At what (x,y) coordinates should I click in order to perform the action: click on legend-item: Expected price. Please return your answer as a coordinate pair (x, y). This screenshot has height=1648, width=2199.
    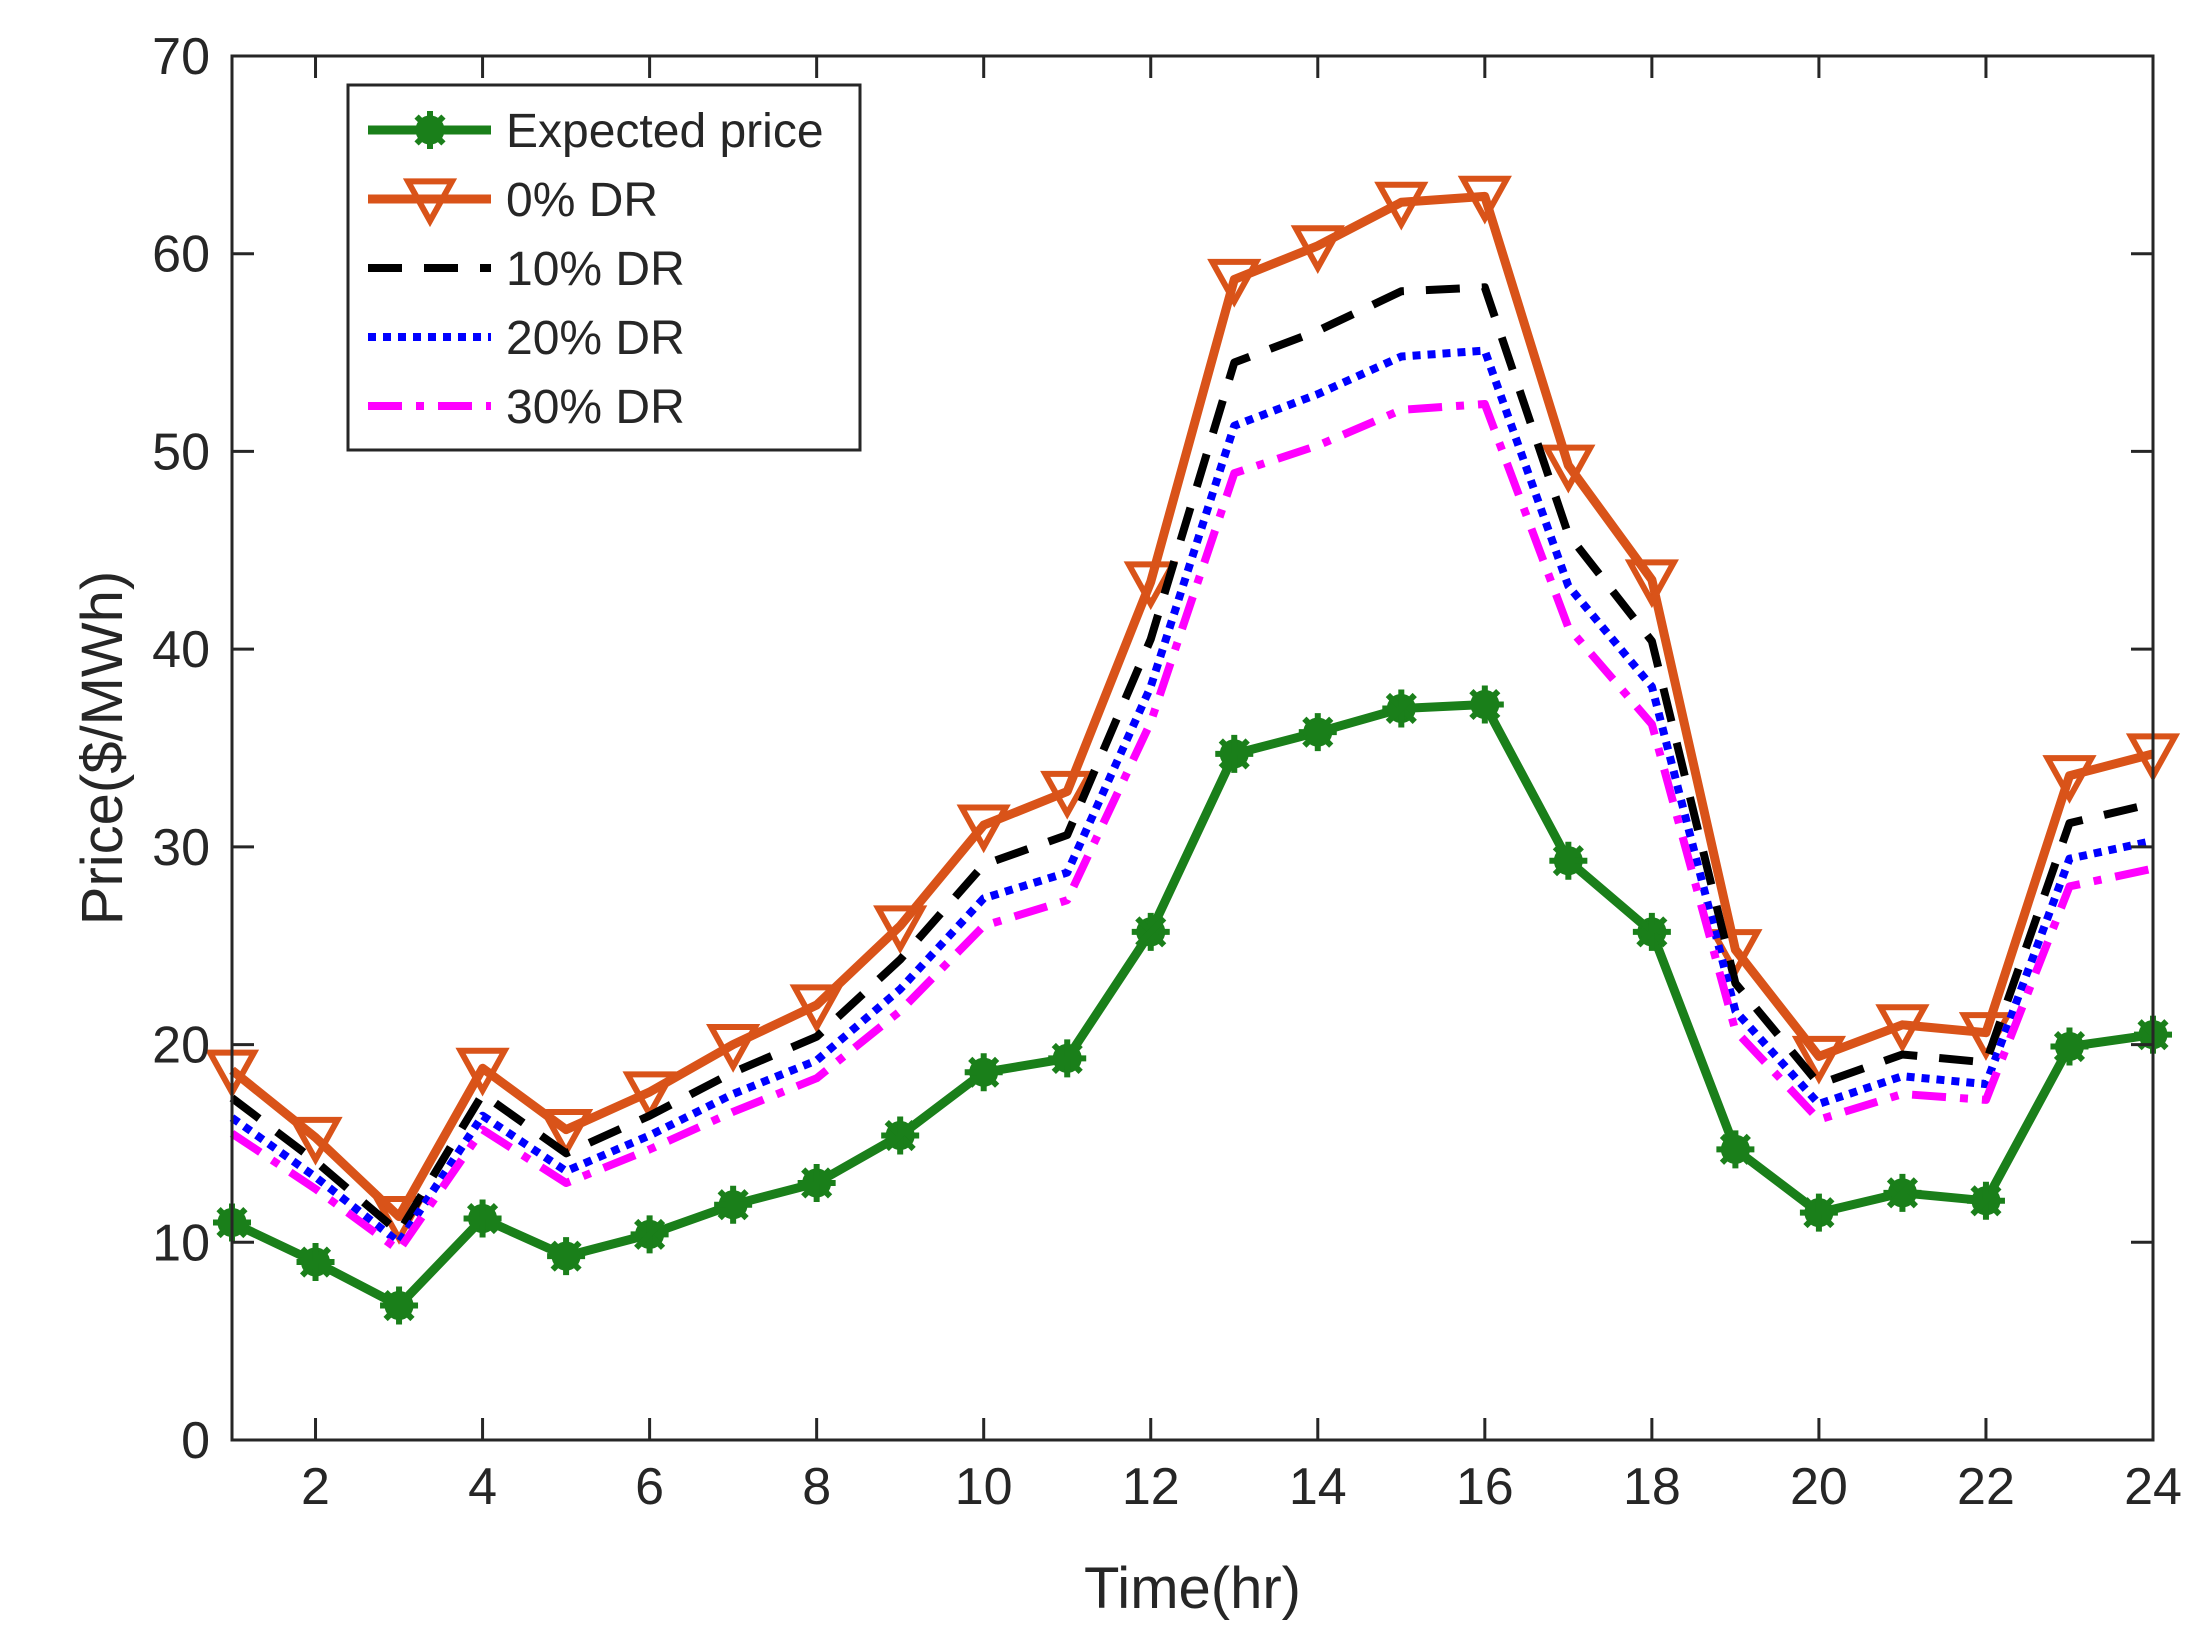
    Looking at the image, I should click on (596, 131).